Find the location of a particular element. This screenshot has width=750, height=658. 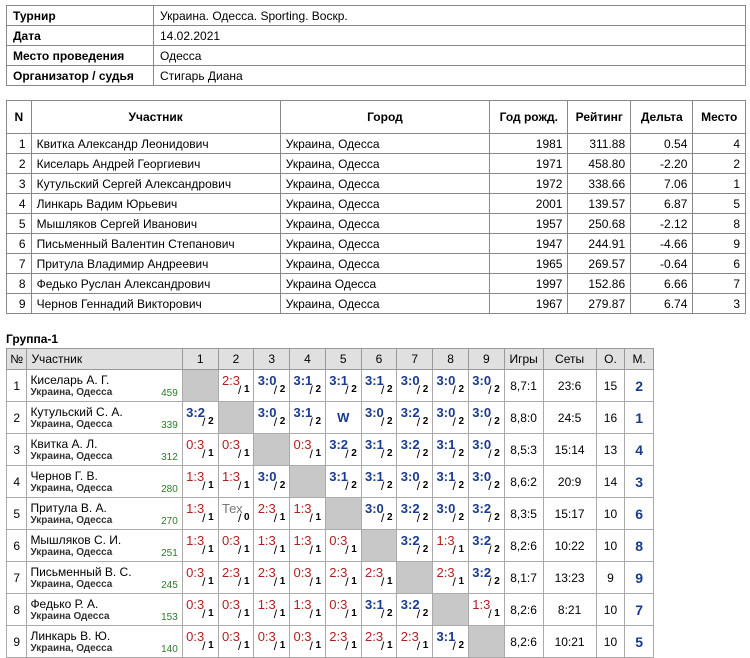

participants-header: Участник is located at coordinates (155, 117).